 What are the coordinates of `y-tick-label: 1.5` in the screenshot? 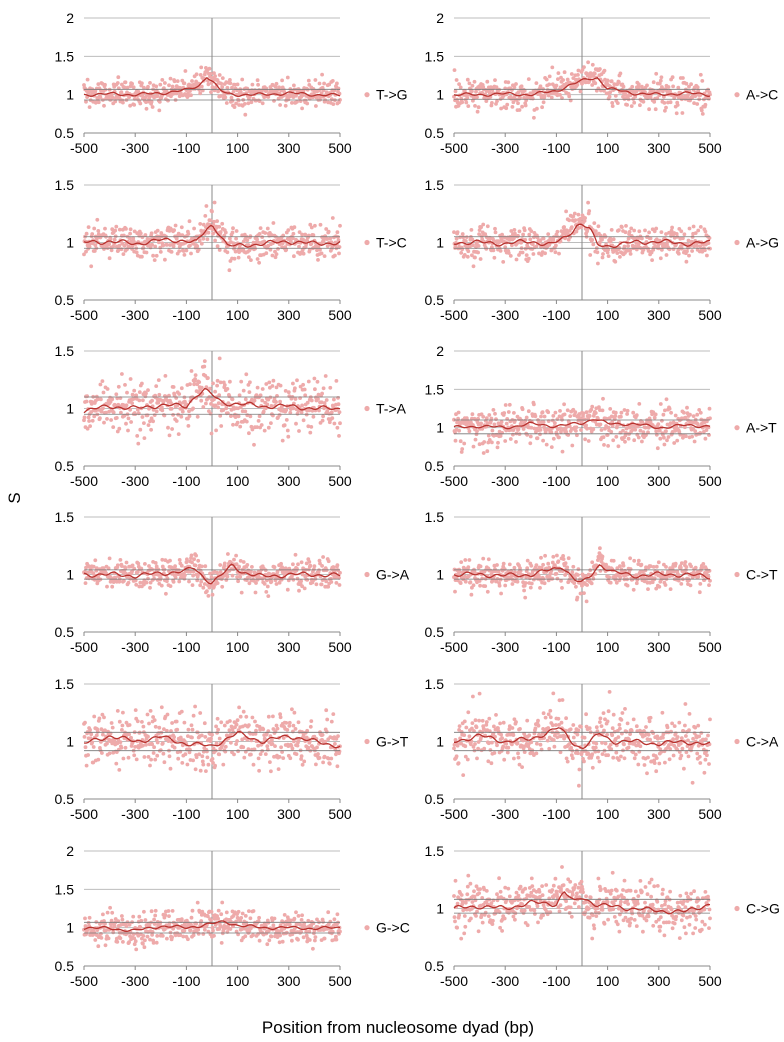 It's located at (435, 517).